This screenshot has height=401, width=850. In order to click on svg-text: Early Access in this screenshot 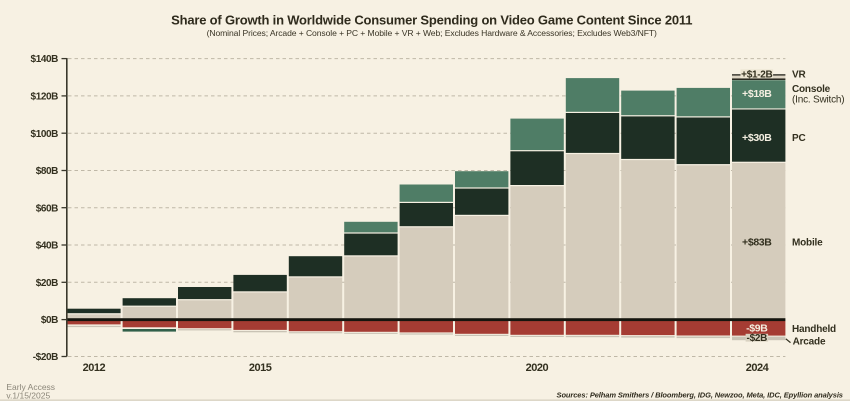, I will do `click(30, 387)`.